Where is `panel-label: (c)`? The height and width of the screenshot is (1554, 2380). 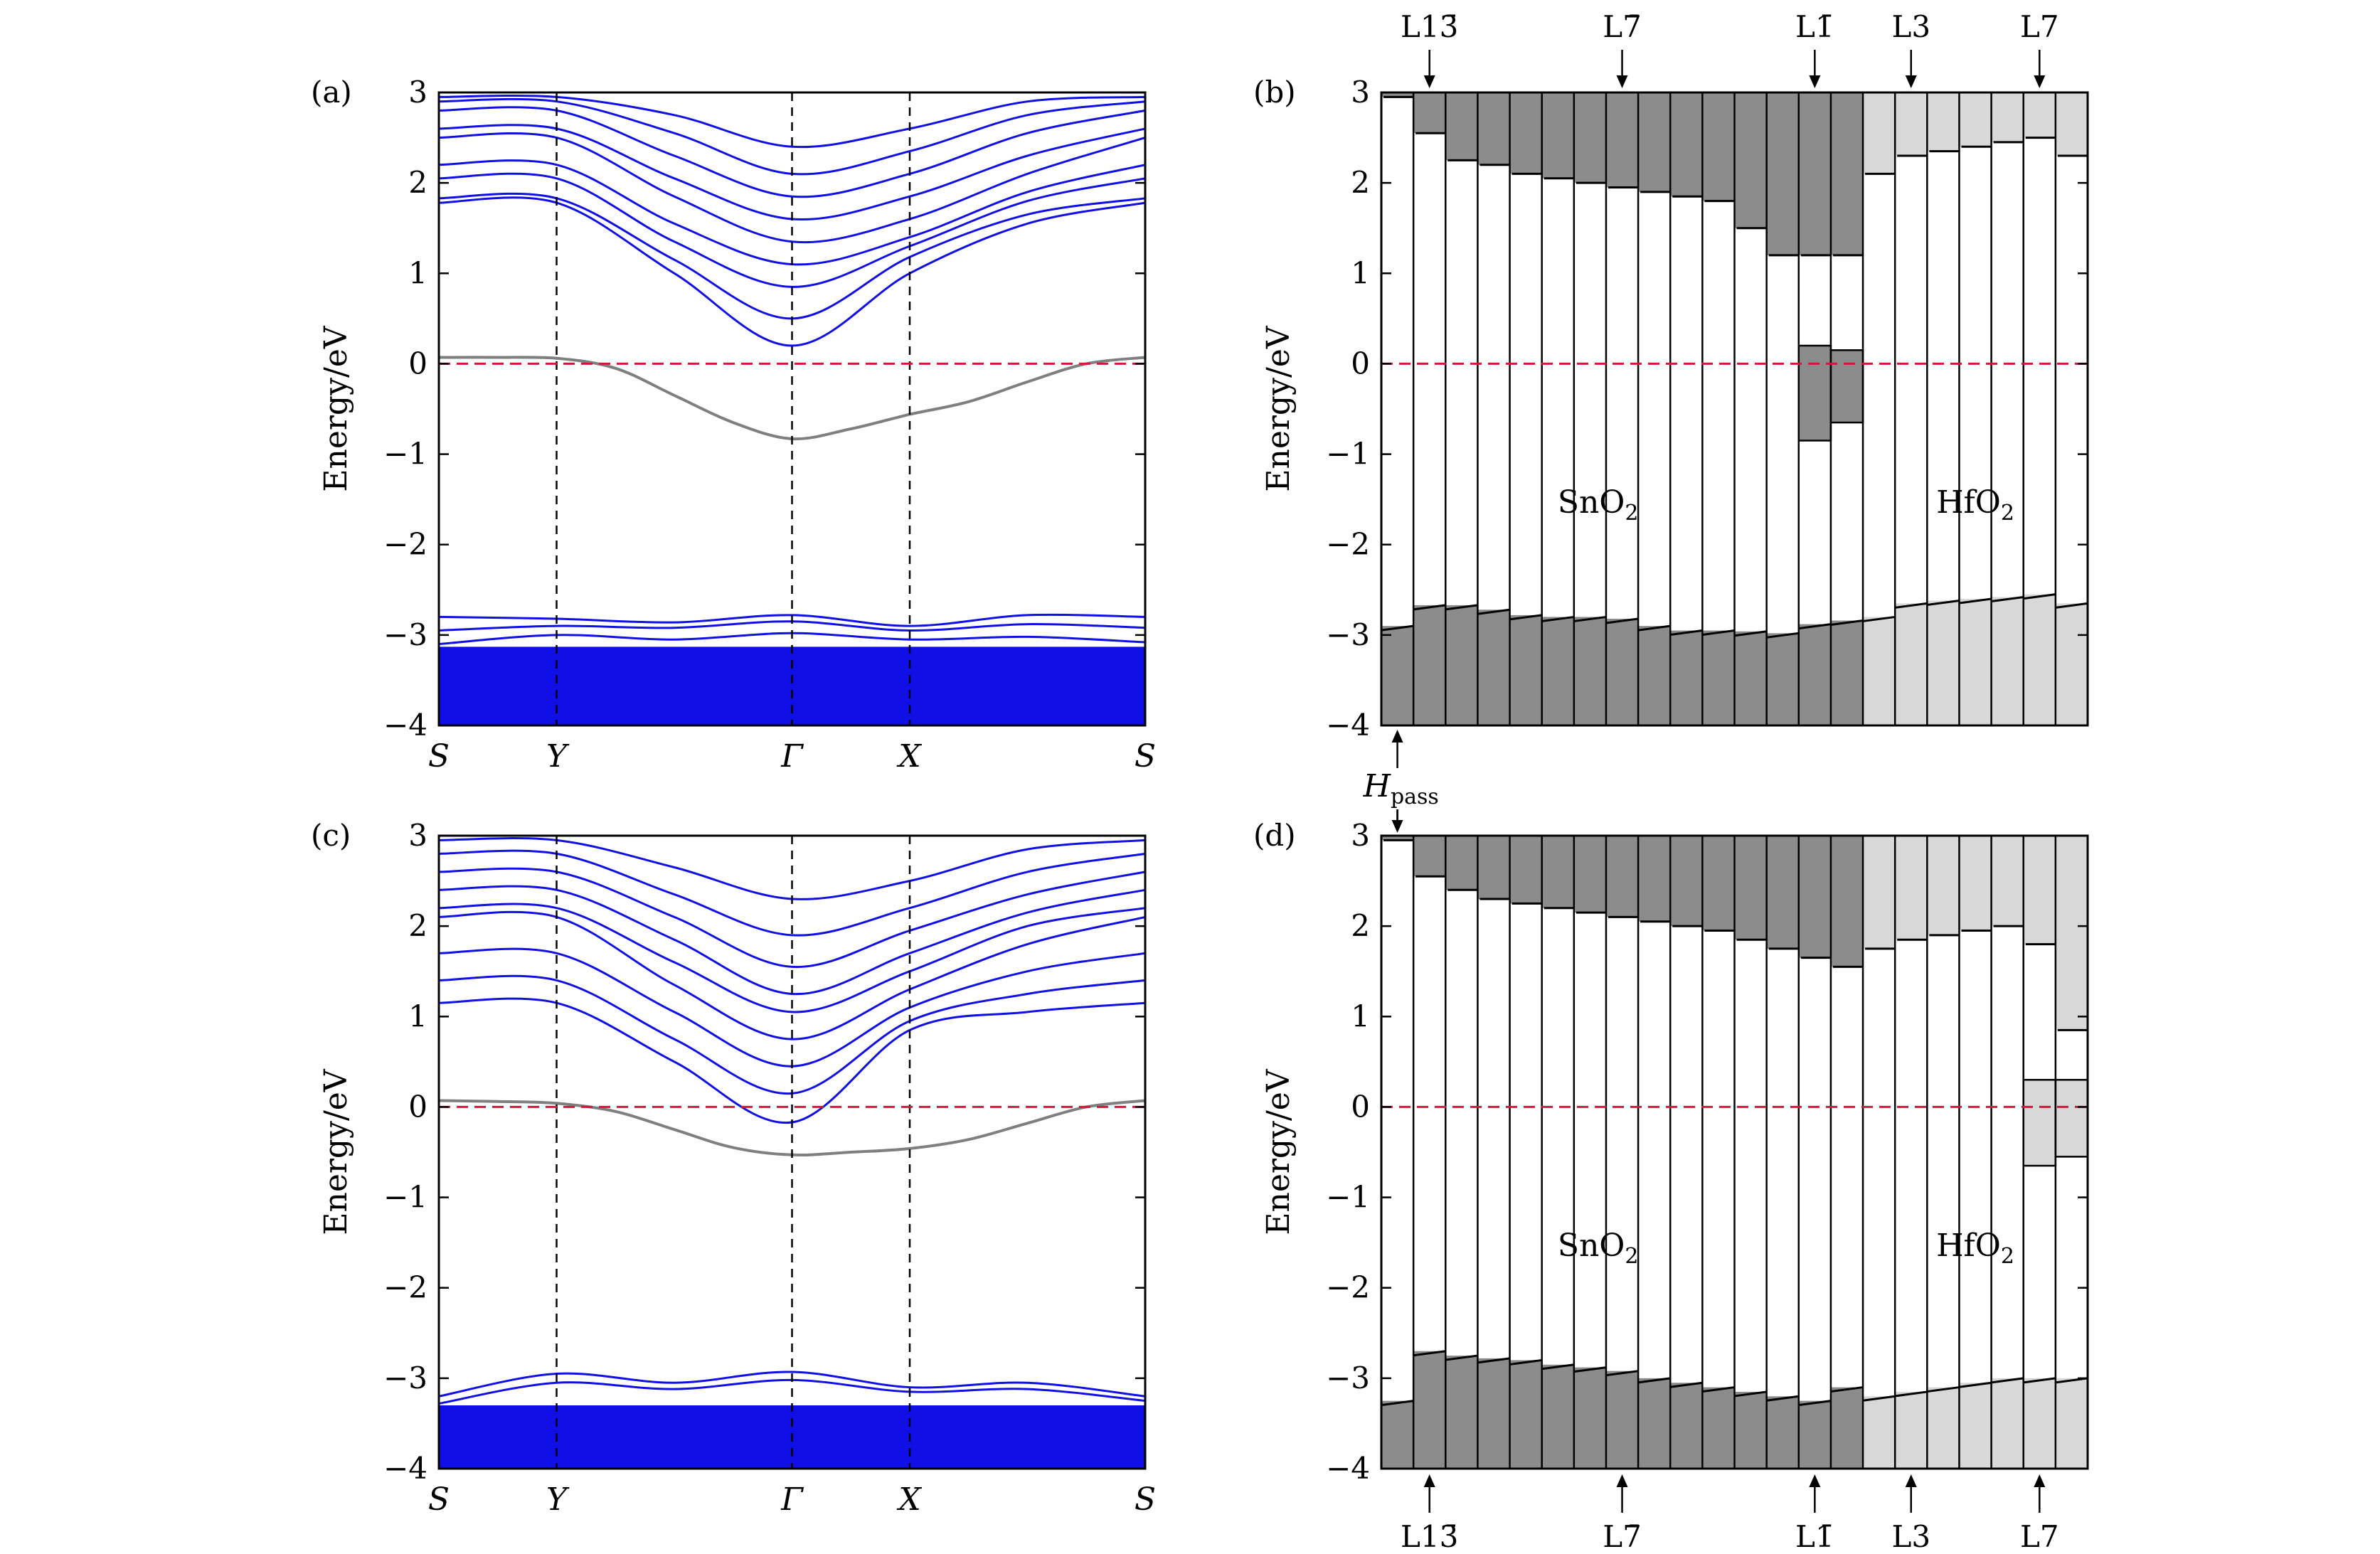
panel-label: (c) is located at coordinates (331, 835).